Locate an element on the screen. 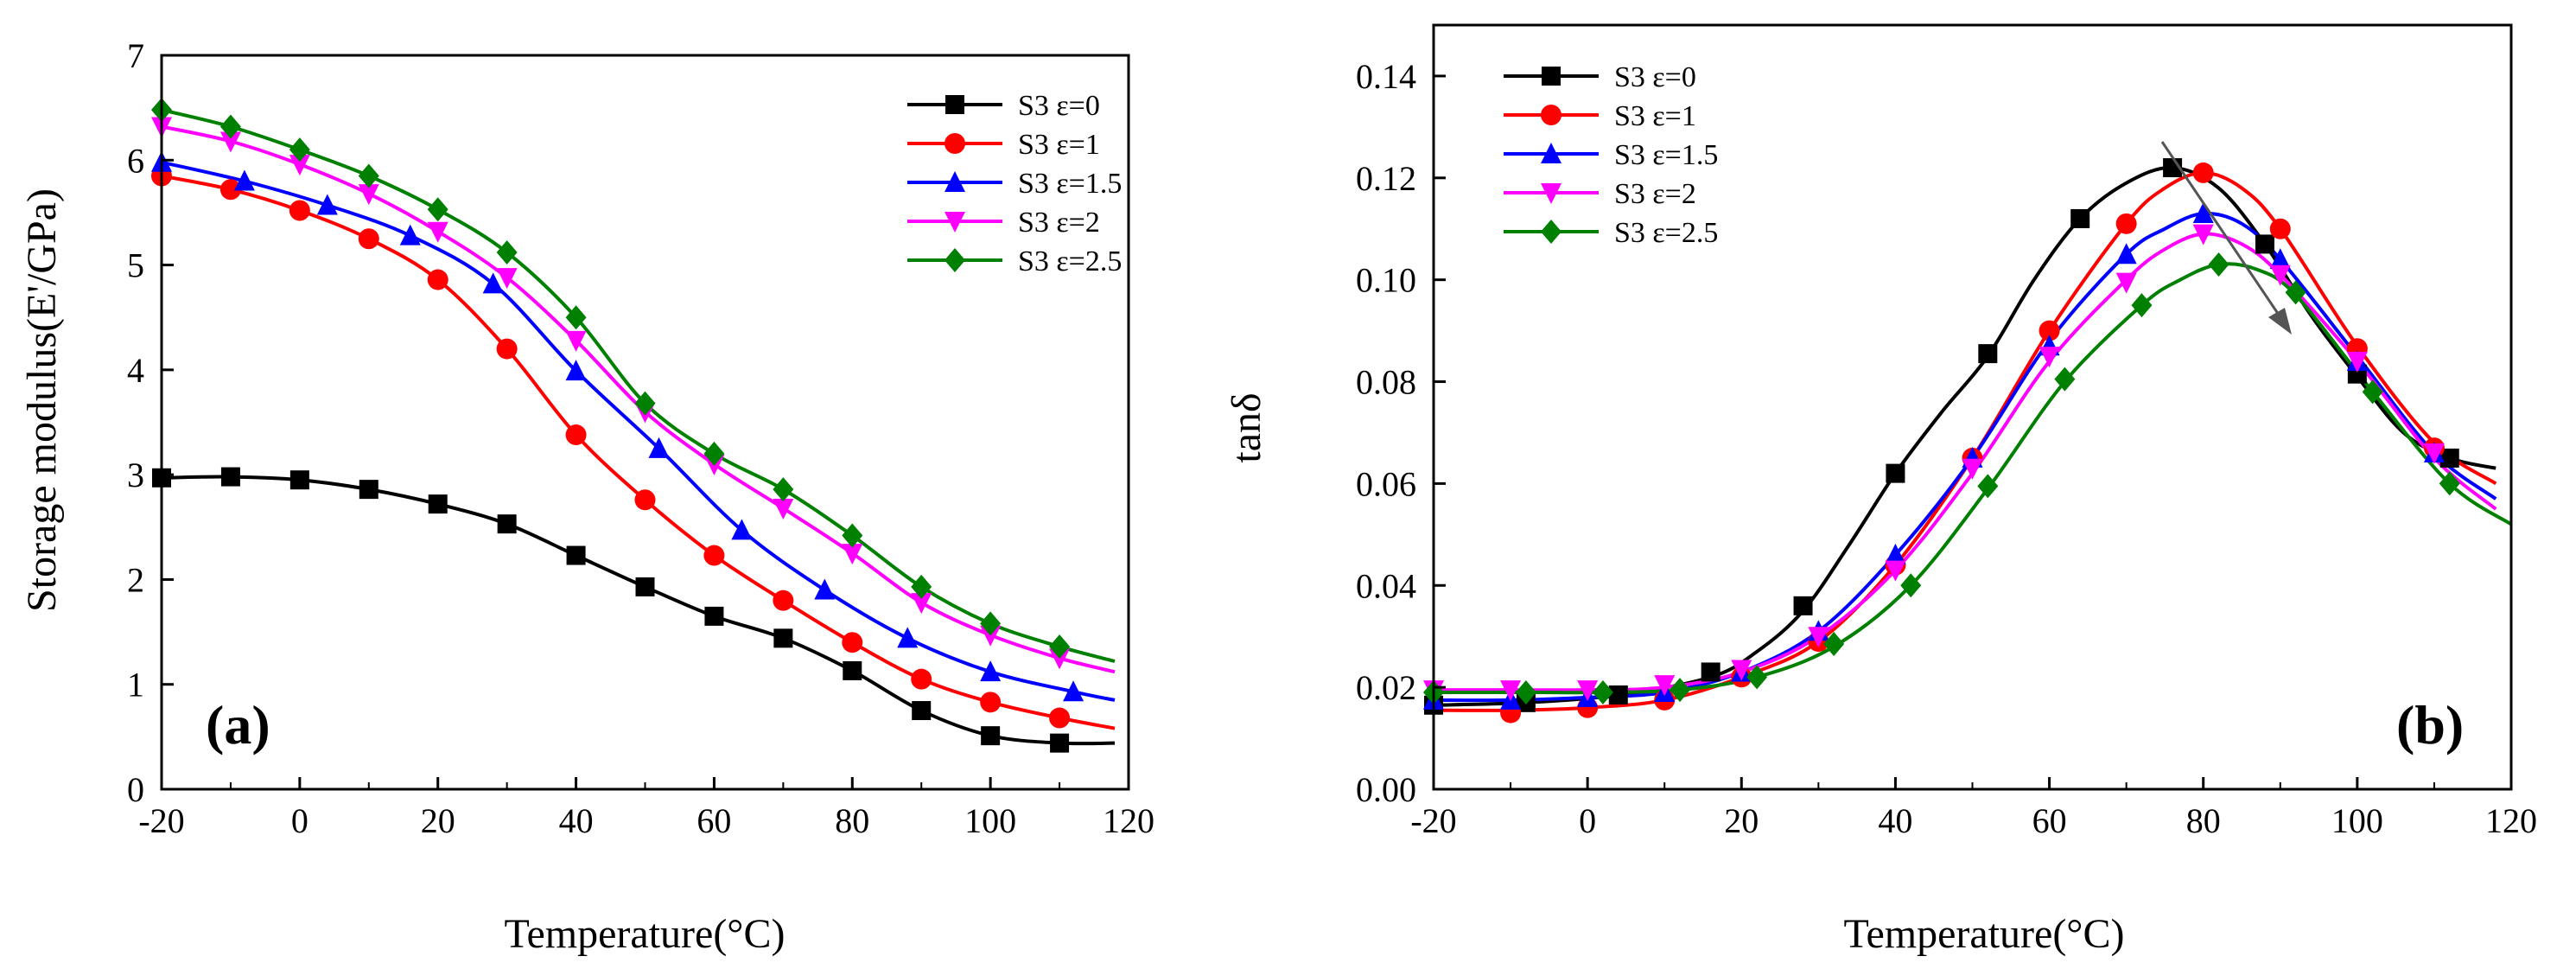 The image size is (2576, 969). legend-label: S3 ε=0 is located at coordinates (1059, 106).